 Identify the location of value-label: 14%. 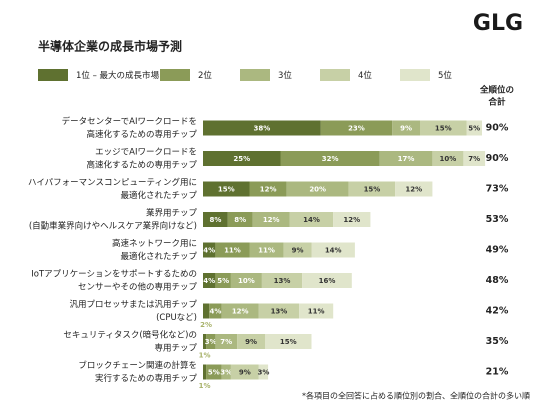
(333, 251).